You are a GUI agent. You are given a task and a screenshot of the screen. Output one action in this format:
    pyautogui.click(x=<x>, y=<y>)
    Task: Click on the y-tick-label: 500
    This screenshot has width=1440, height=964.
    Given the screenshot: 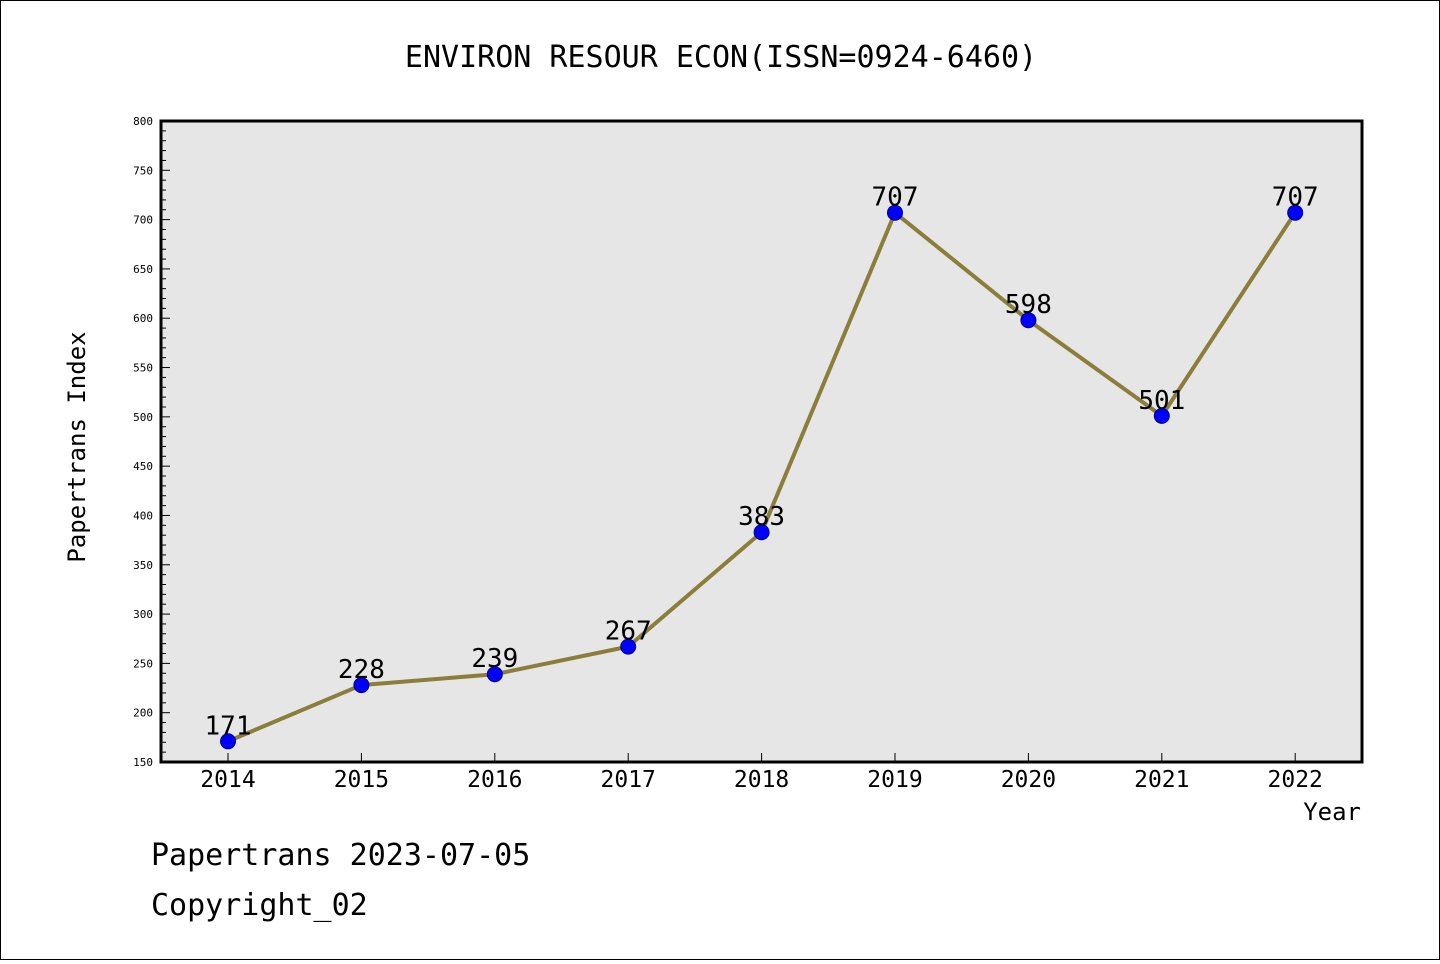 What is the action you would take?
    pyautogui.click(x=143, y=417)
    